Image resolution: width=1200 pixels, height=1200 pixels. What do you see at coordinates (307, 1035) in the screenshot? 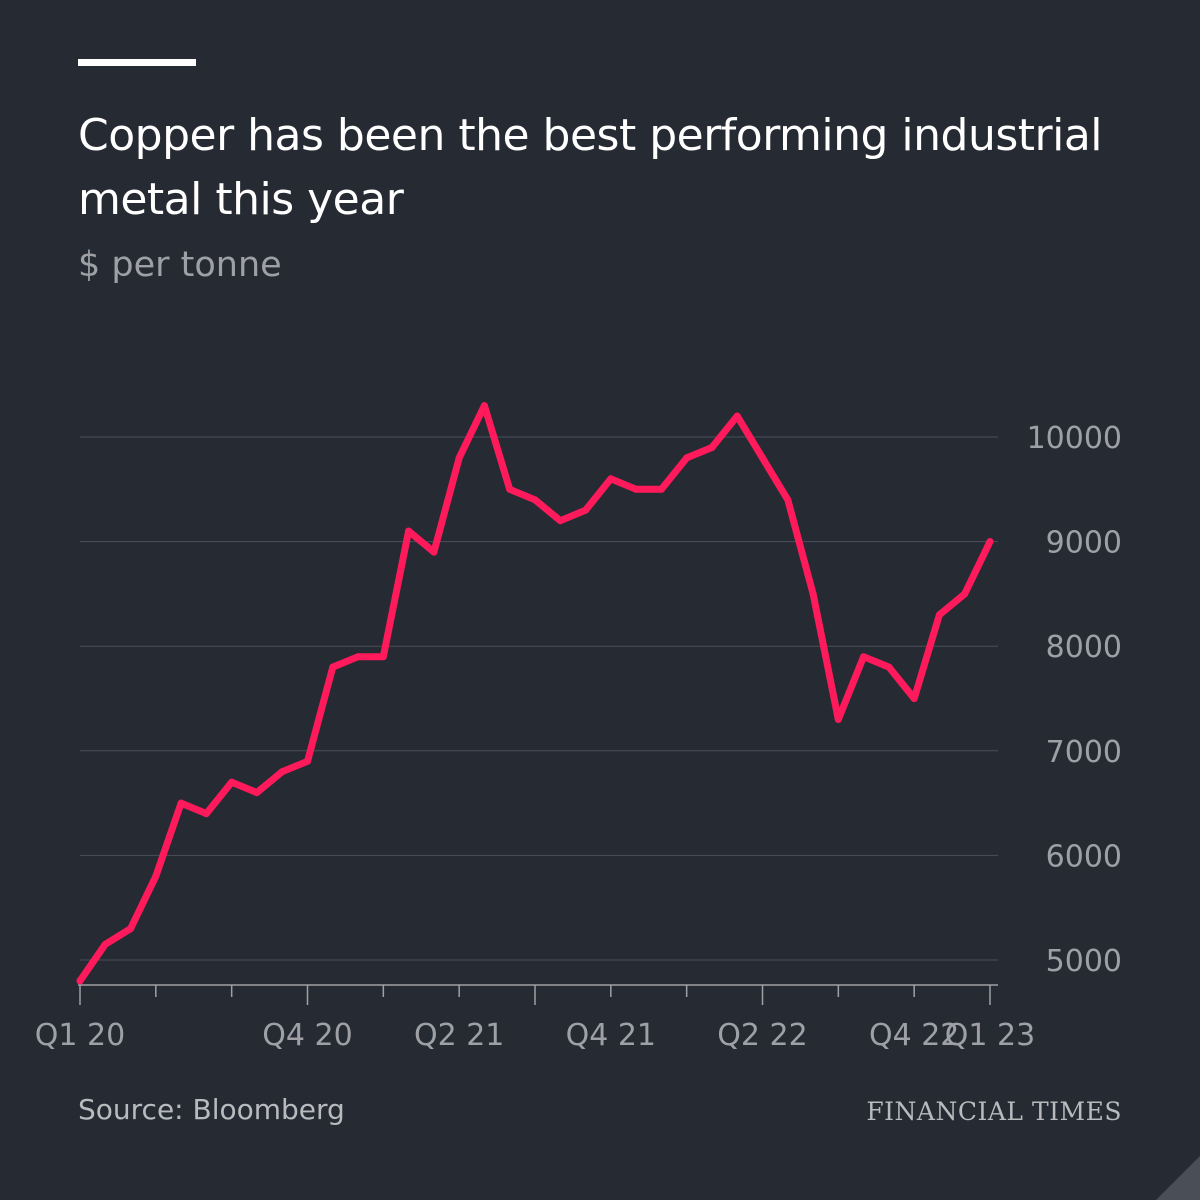
I see `x-tick-label-1: Q4 20` at bounding box center [307, 1035].